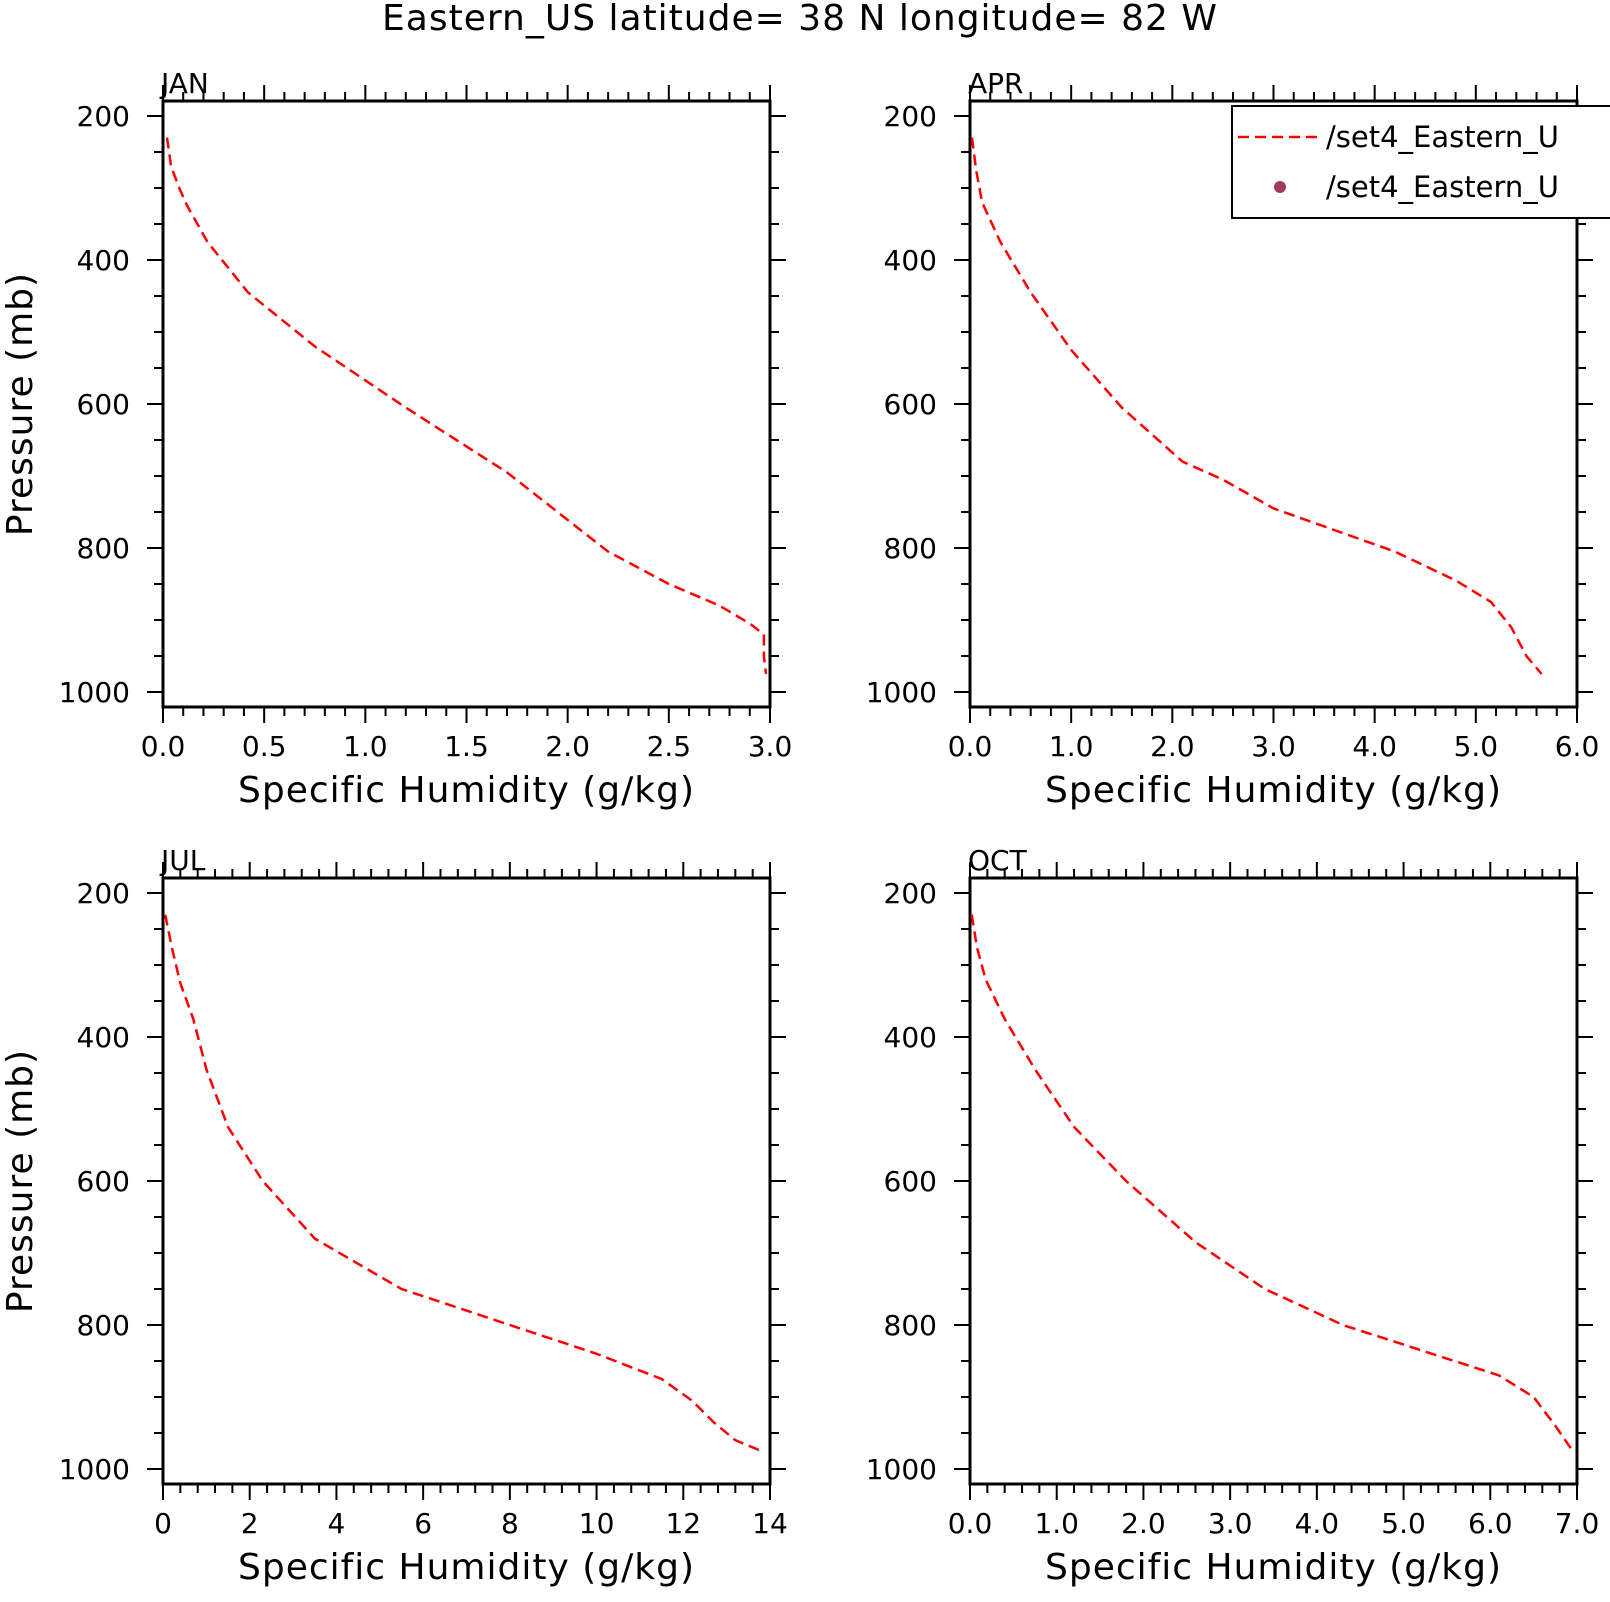 This screenshot has height=1602, width=1610. What do you see at coordinates (337, 1523) in the screenshot?
I see `x-tick-label: 4` at bounding box center [337, 1523].